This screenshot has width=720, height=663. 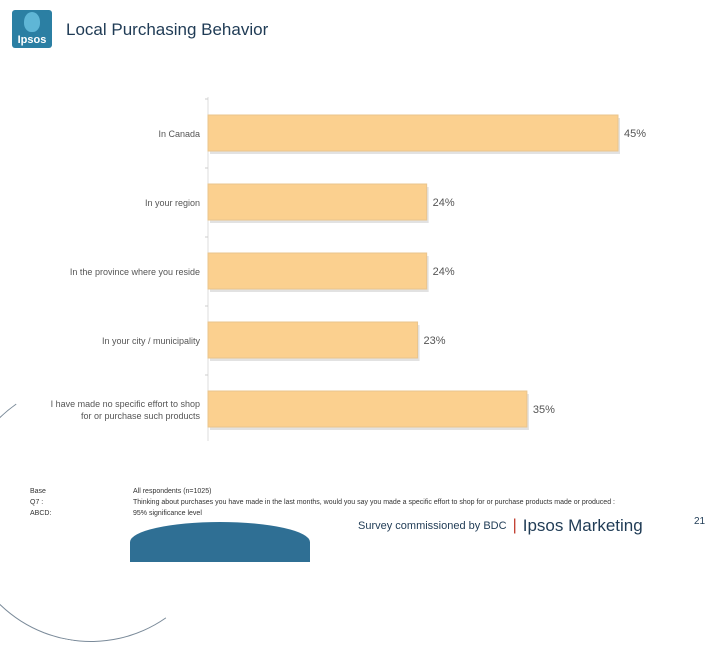 I want to click on footer-label-significance: ABCD:, so click(x=41, y=513).